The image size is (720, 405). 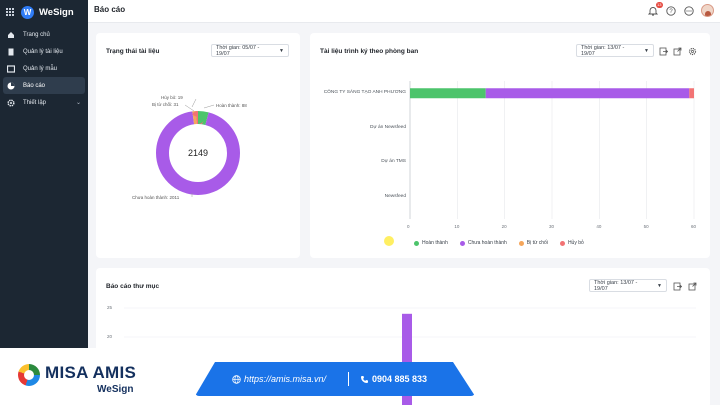 What do you see at coordinates (189, 108) in the screenshot?
I see `leader-line-rejected` at bounding box center [189, 108].